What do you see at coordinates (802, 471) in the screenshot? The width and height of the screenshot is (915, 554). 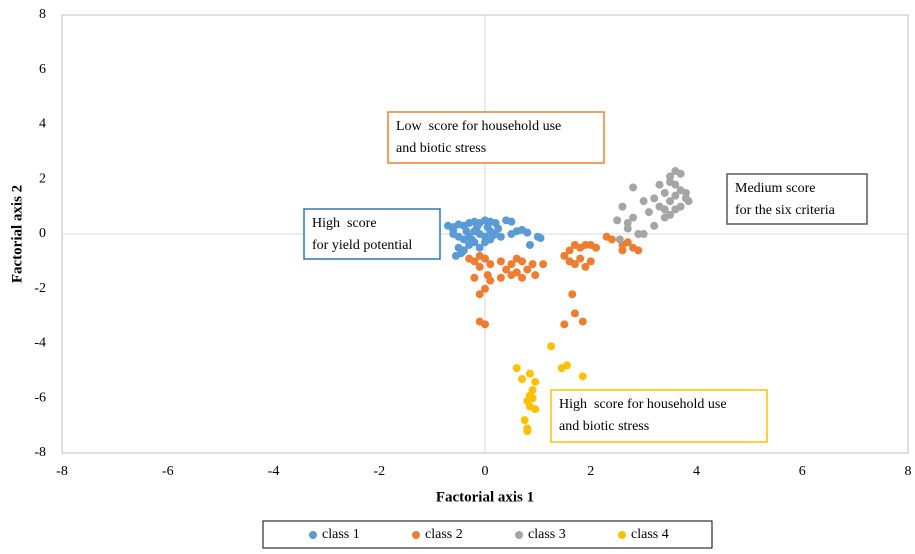 I see `x-tick-label: 6` at bounding box center [802, 471].